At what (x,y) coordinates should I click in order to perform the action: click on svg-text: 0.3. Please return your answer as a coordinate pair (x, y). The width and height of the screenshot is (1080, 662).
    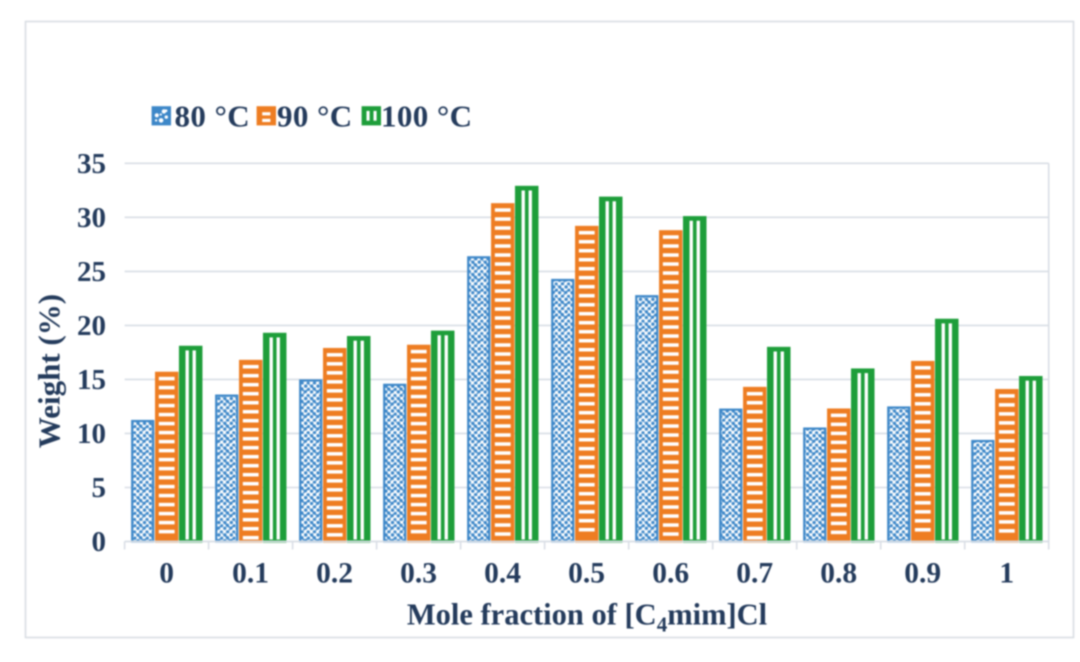
    Looking at the image, I should click on (418, 574).